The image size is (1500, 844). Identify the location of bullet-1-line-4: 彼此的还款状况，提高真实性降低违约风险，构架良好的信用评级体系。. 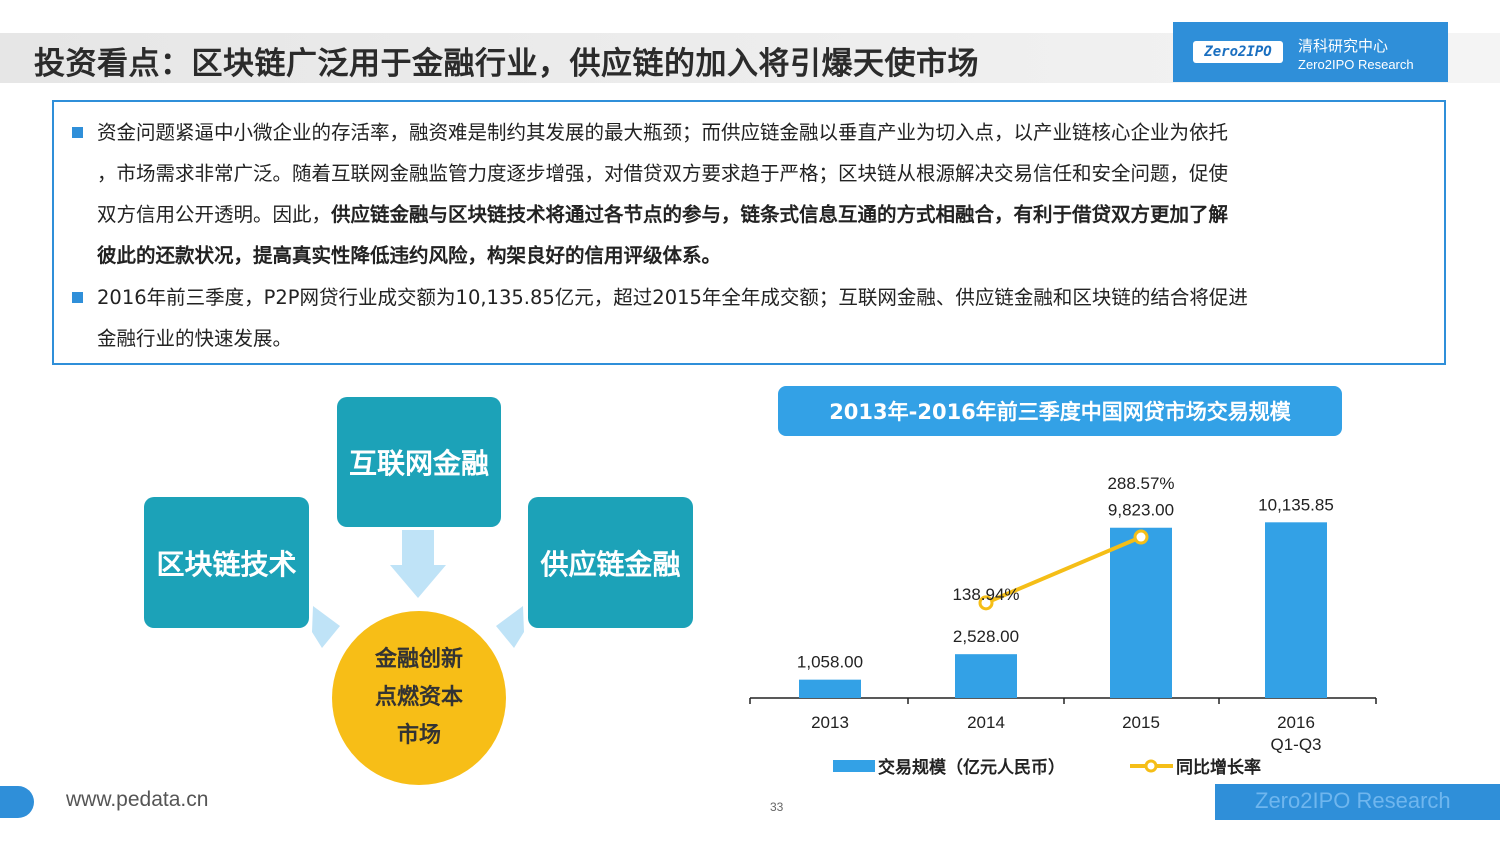
(409, 255).